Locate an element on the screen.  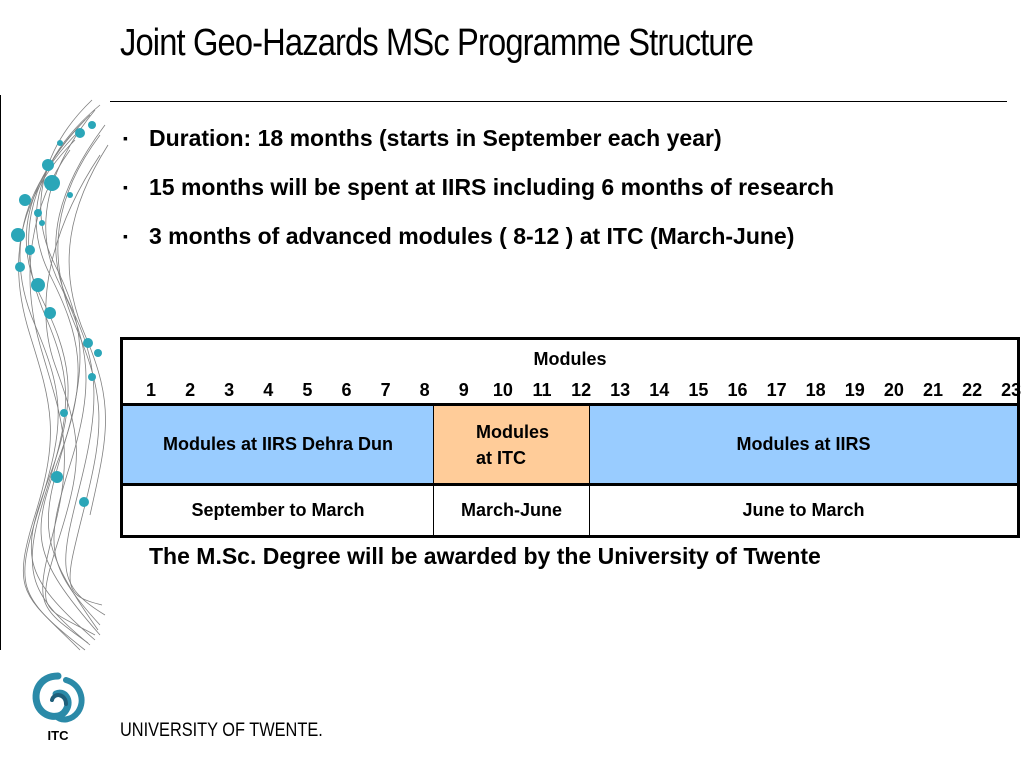
modules-itc-line-2: at ITC is located at coordinates (501, 457).